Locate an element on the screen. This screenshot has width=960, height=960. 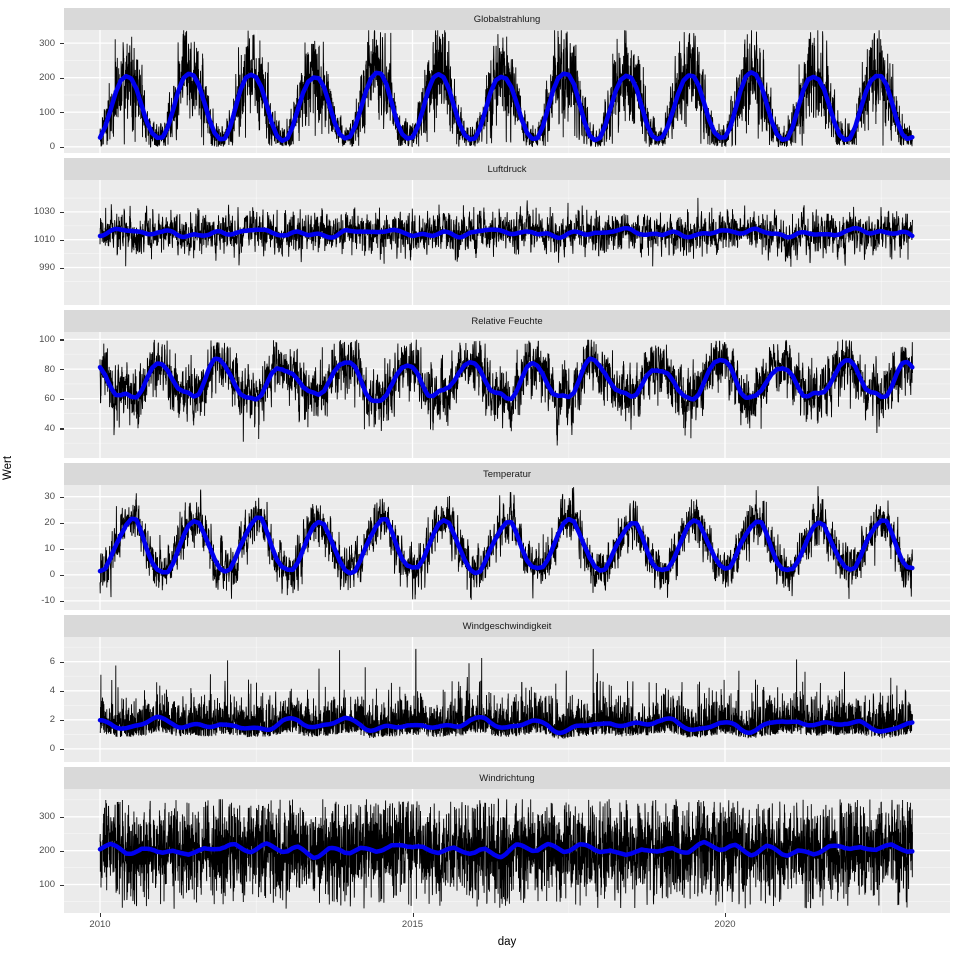
smoothed-trend-line-windgeschwindigkeit is located at coordinates (506, 725).